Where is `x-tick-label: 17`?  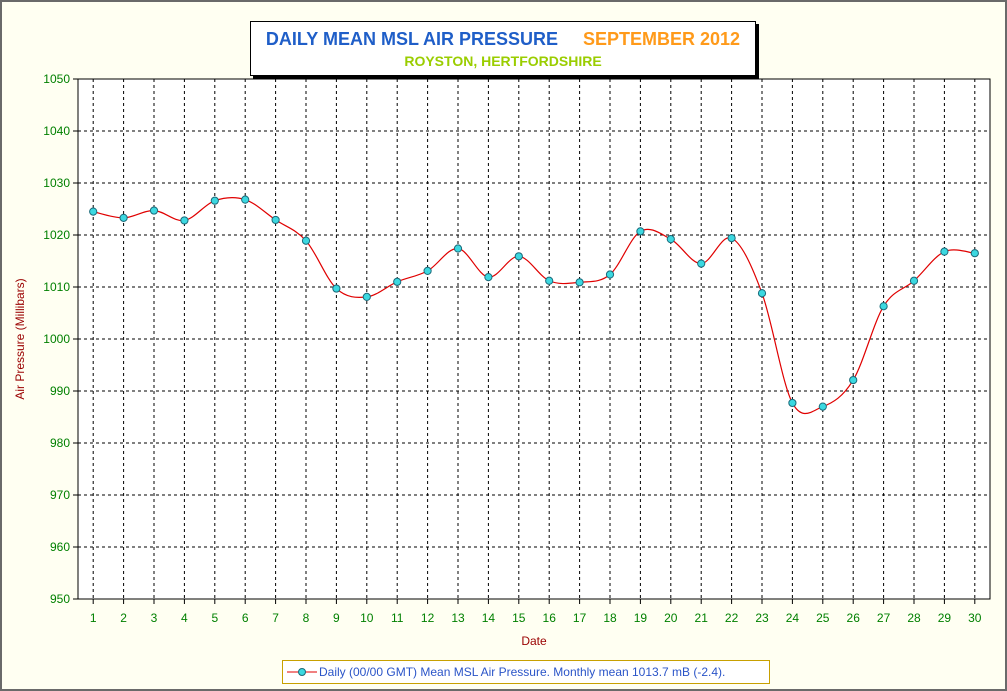 x-tick-label: 17 is located at coordinates (580, 618).